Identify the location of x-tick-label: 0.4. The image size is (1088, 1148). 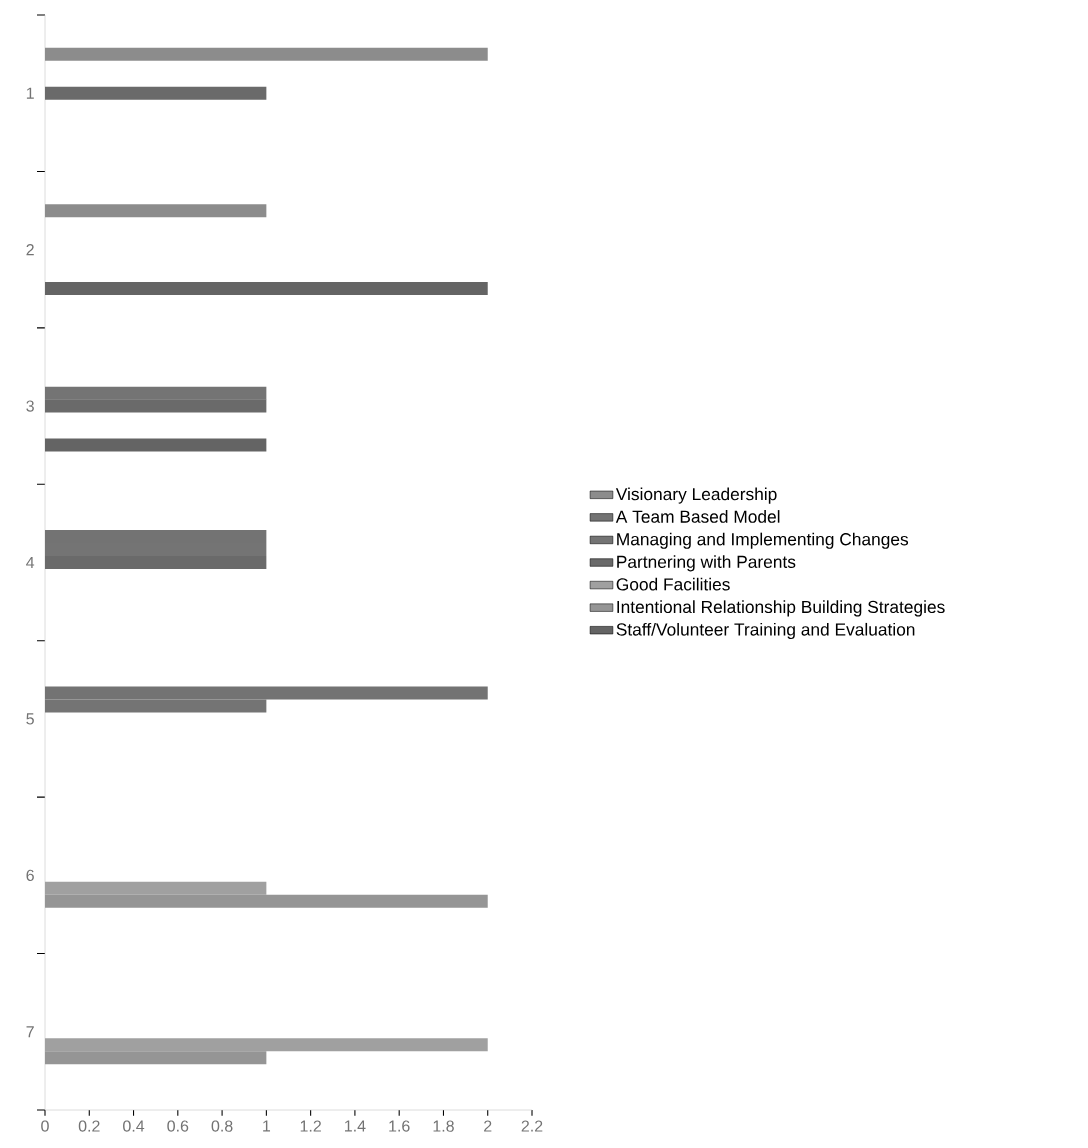
(134, 1126).